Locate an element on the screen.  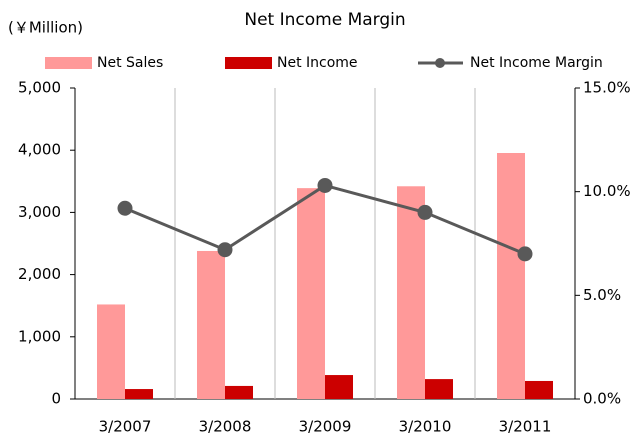
y-tick-label: 0 is located at coordinates (56, 399).